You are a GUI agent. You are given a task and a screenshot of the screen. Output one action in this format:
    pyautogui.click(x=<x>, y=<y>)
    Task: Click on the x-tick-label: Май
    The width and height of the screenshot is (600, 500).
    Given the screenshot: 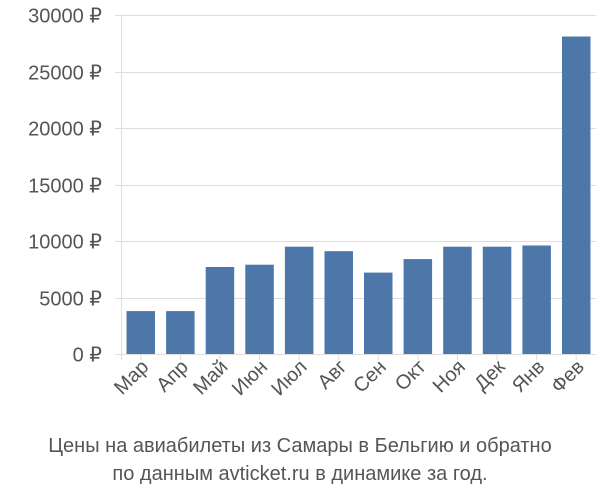 What is the action you would take?
    pyautogui.click(x=210, y=377)
    